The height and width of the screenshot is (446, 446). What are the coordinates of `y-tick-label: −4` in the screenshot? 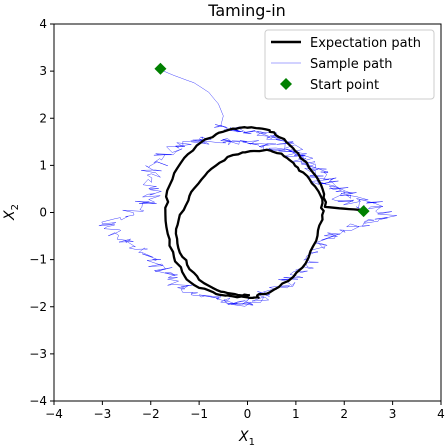 It's located at (38, 401).